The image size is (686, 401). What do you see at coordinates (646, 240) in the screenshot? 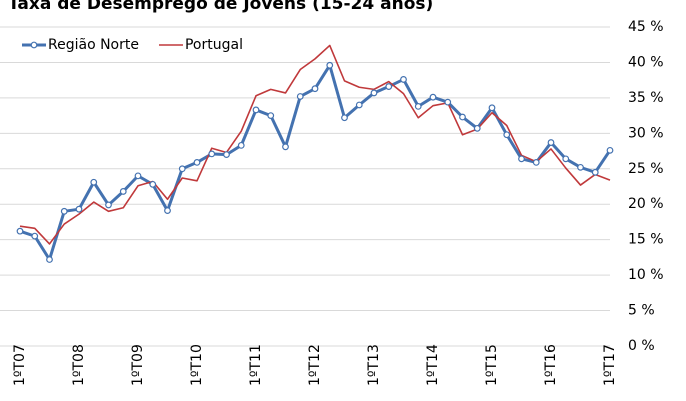
I see `y-tick-label: 15 %` at bounding box center [646, 240].